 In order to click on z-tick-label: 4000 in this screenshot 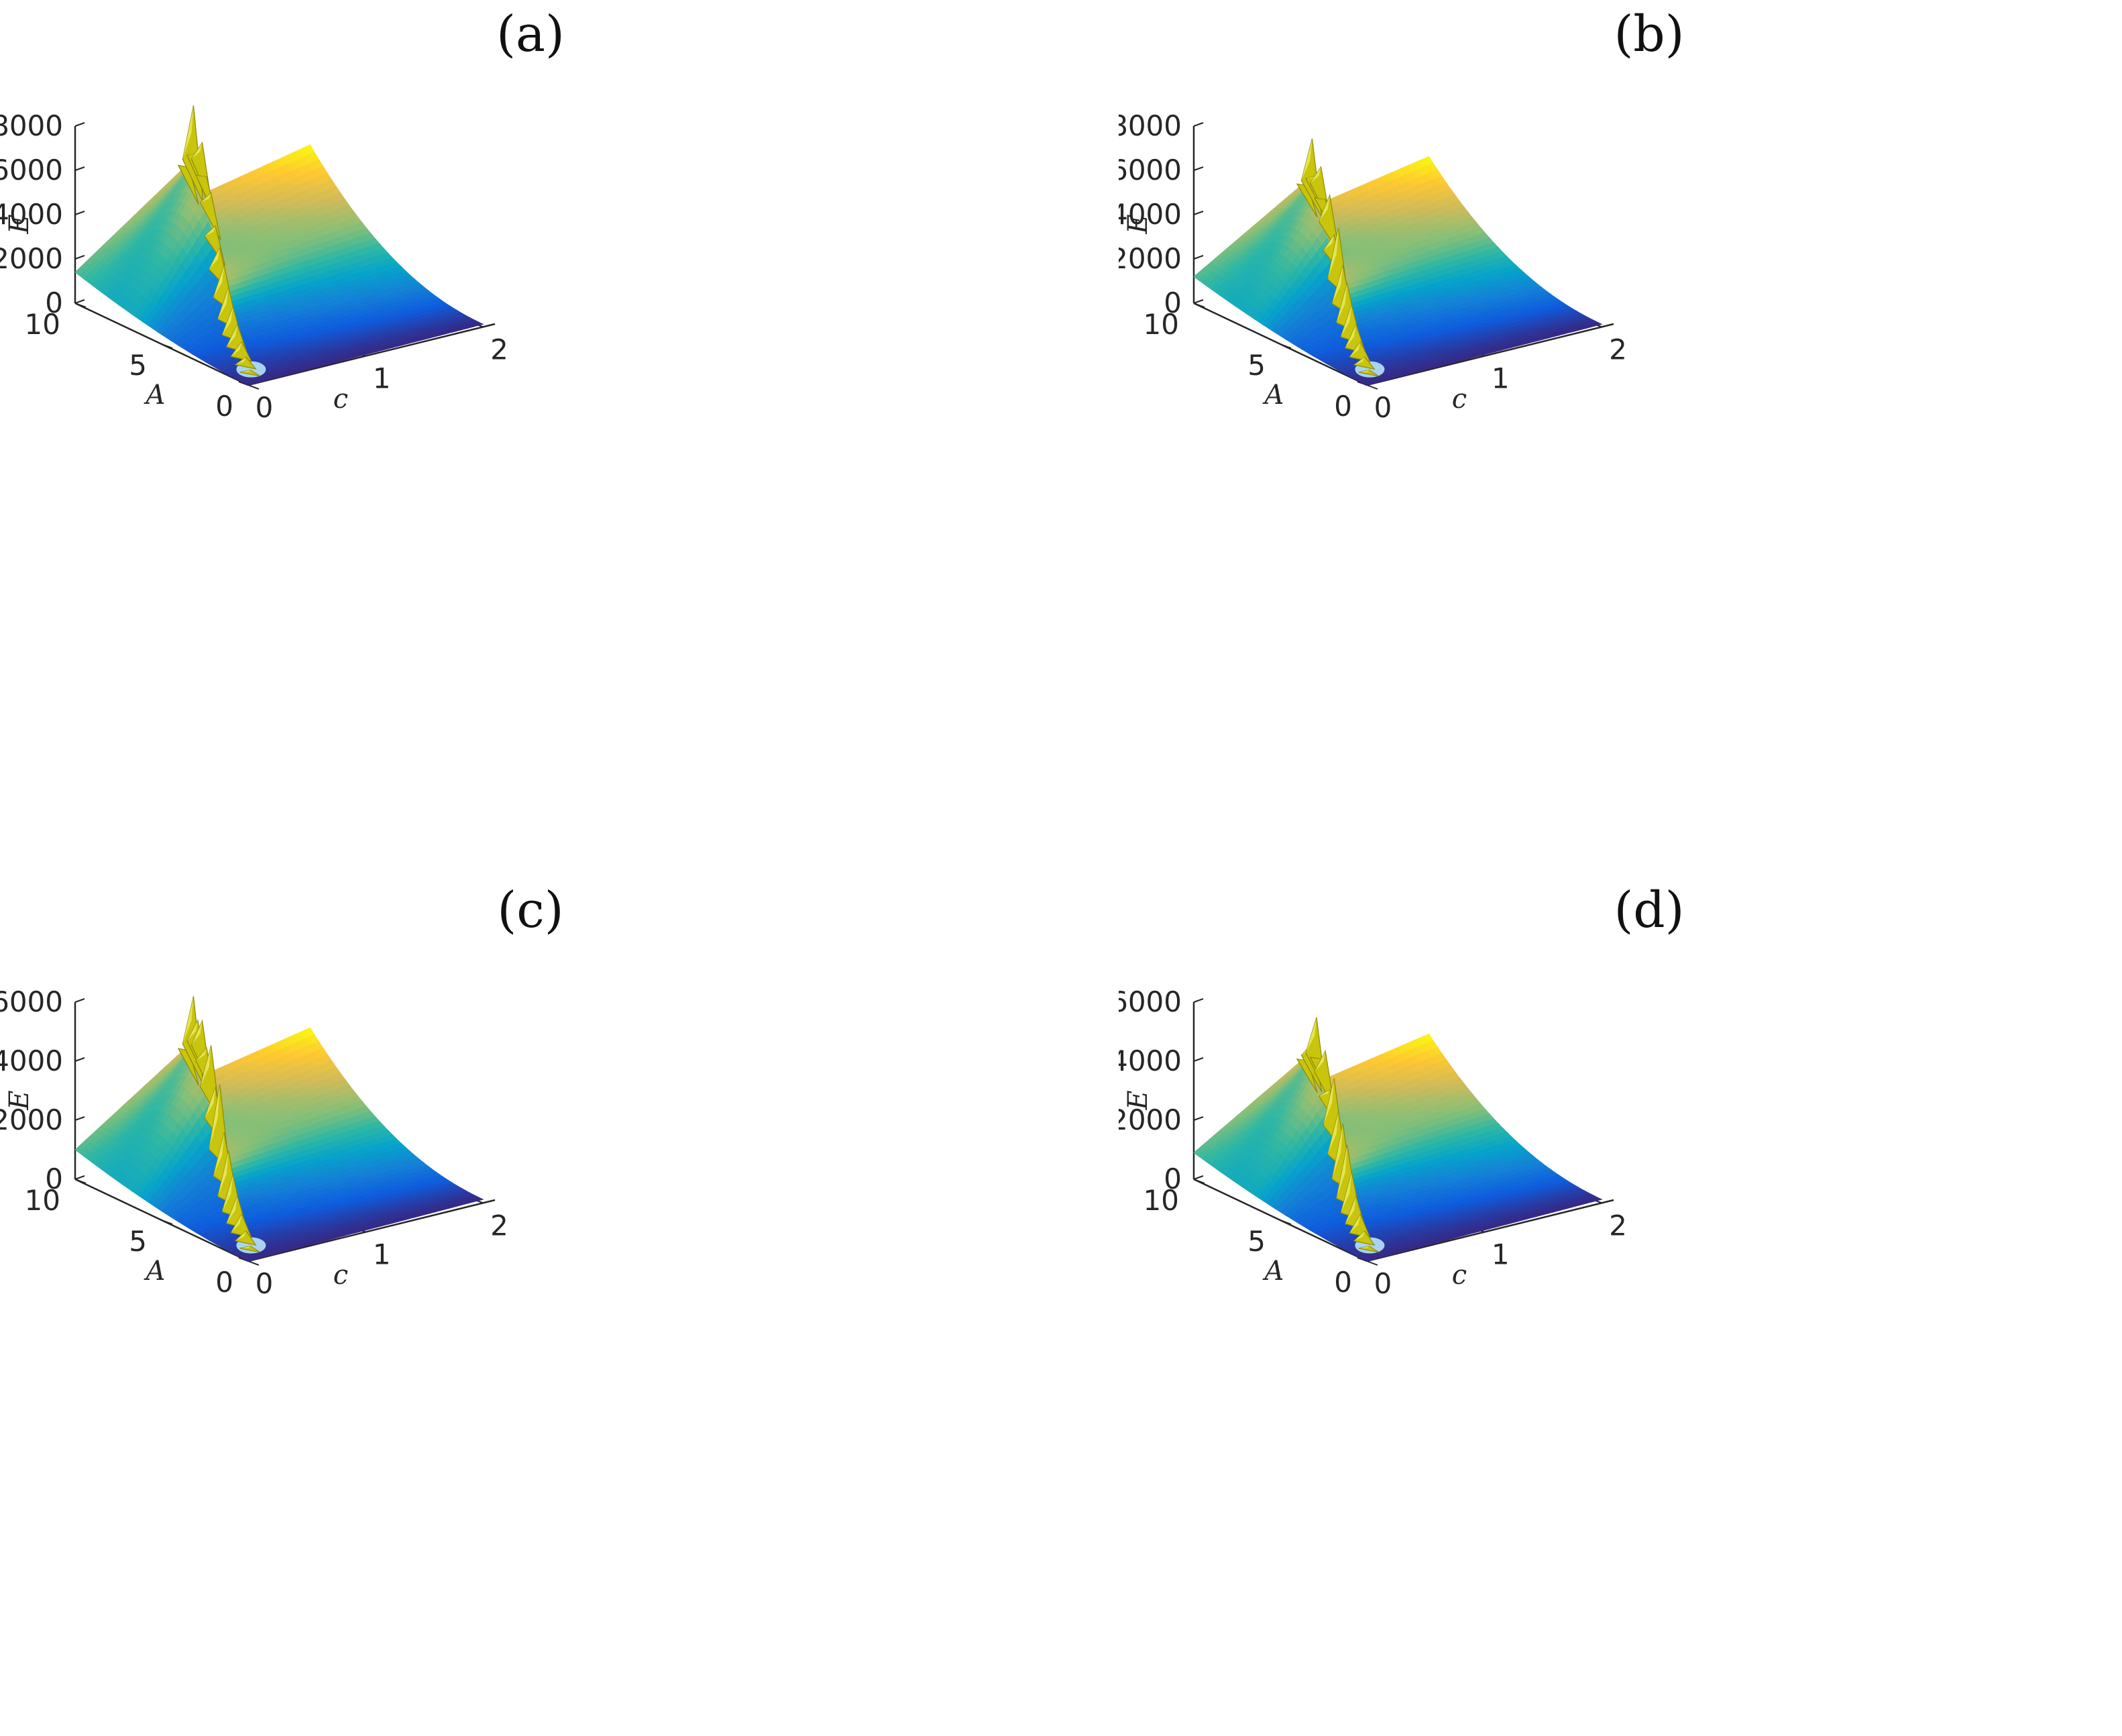, I will do `click(31, 1060)`.